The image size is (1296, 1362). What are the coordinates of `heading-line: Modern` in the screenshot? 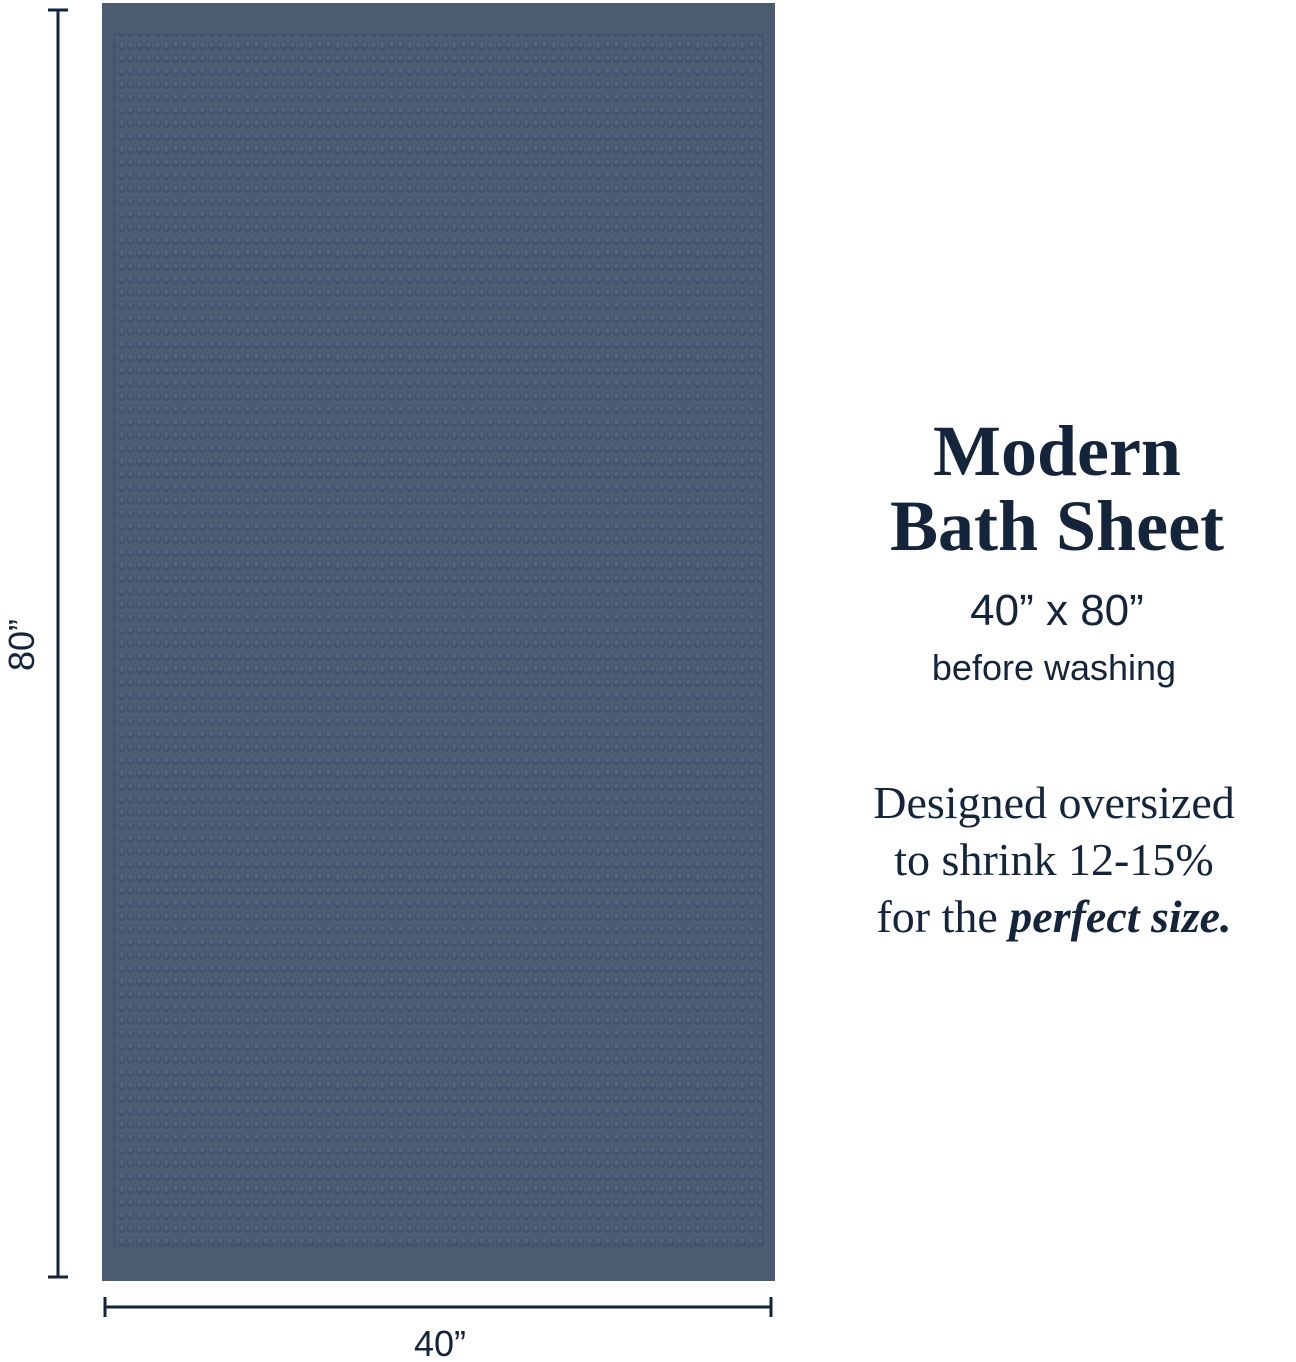 It's located at (1057, 451).